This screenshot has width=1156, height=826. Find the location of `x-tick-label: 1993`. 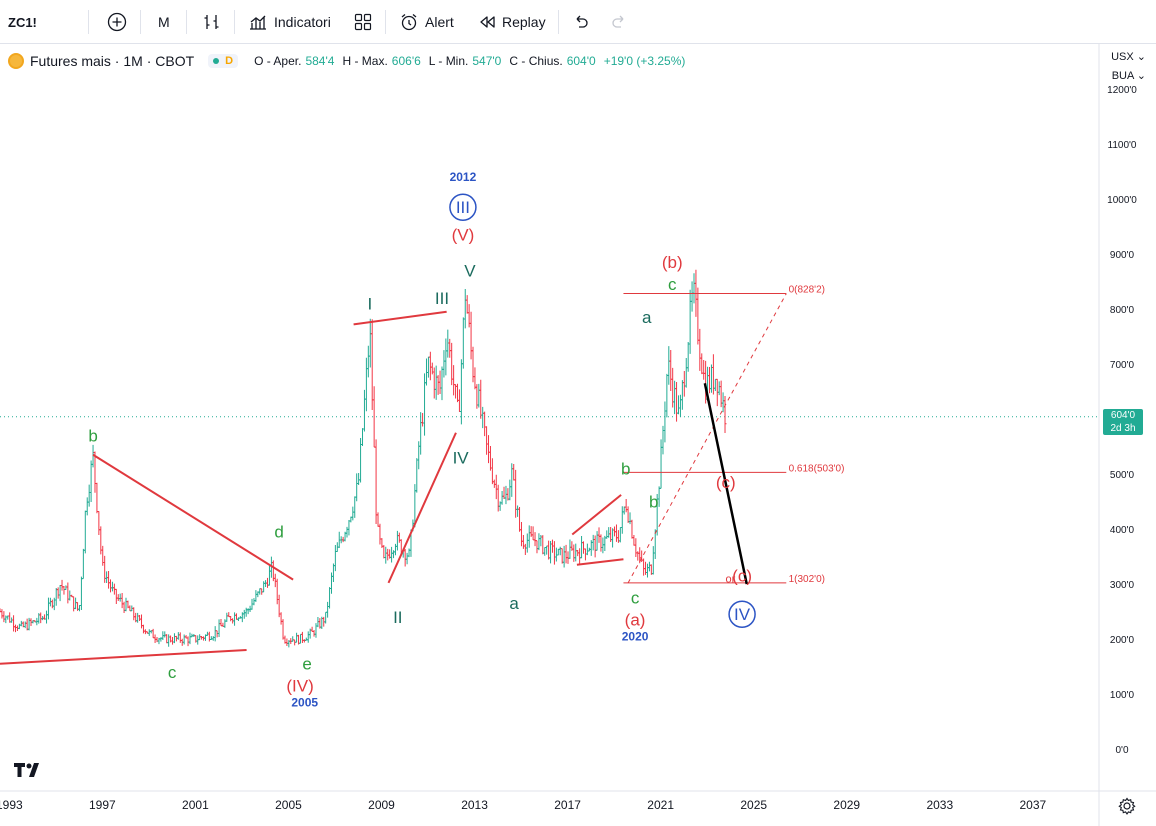

x-tick-label: 1993 is located at coordinates (11, 805).